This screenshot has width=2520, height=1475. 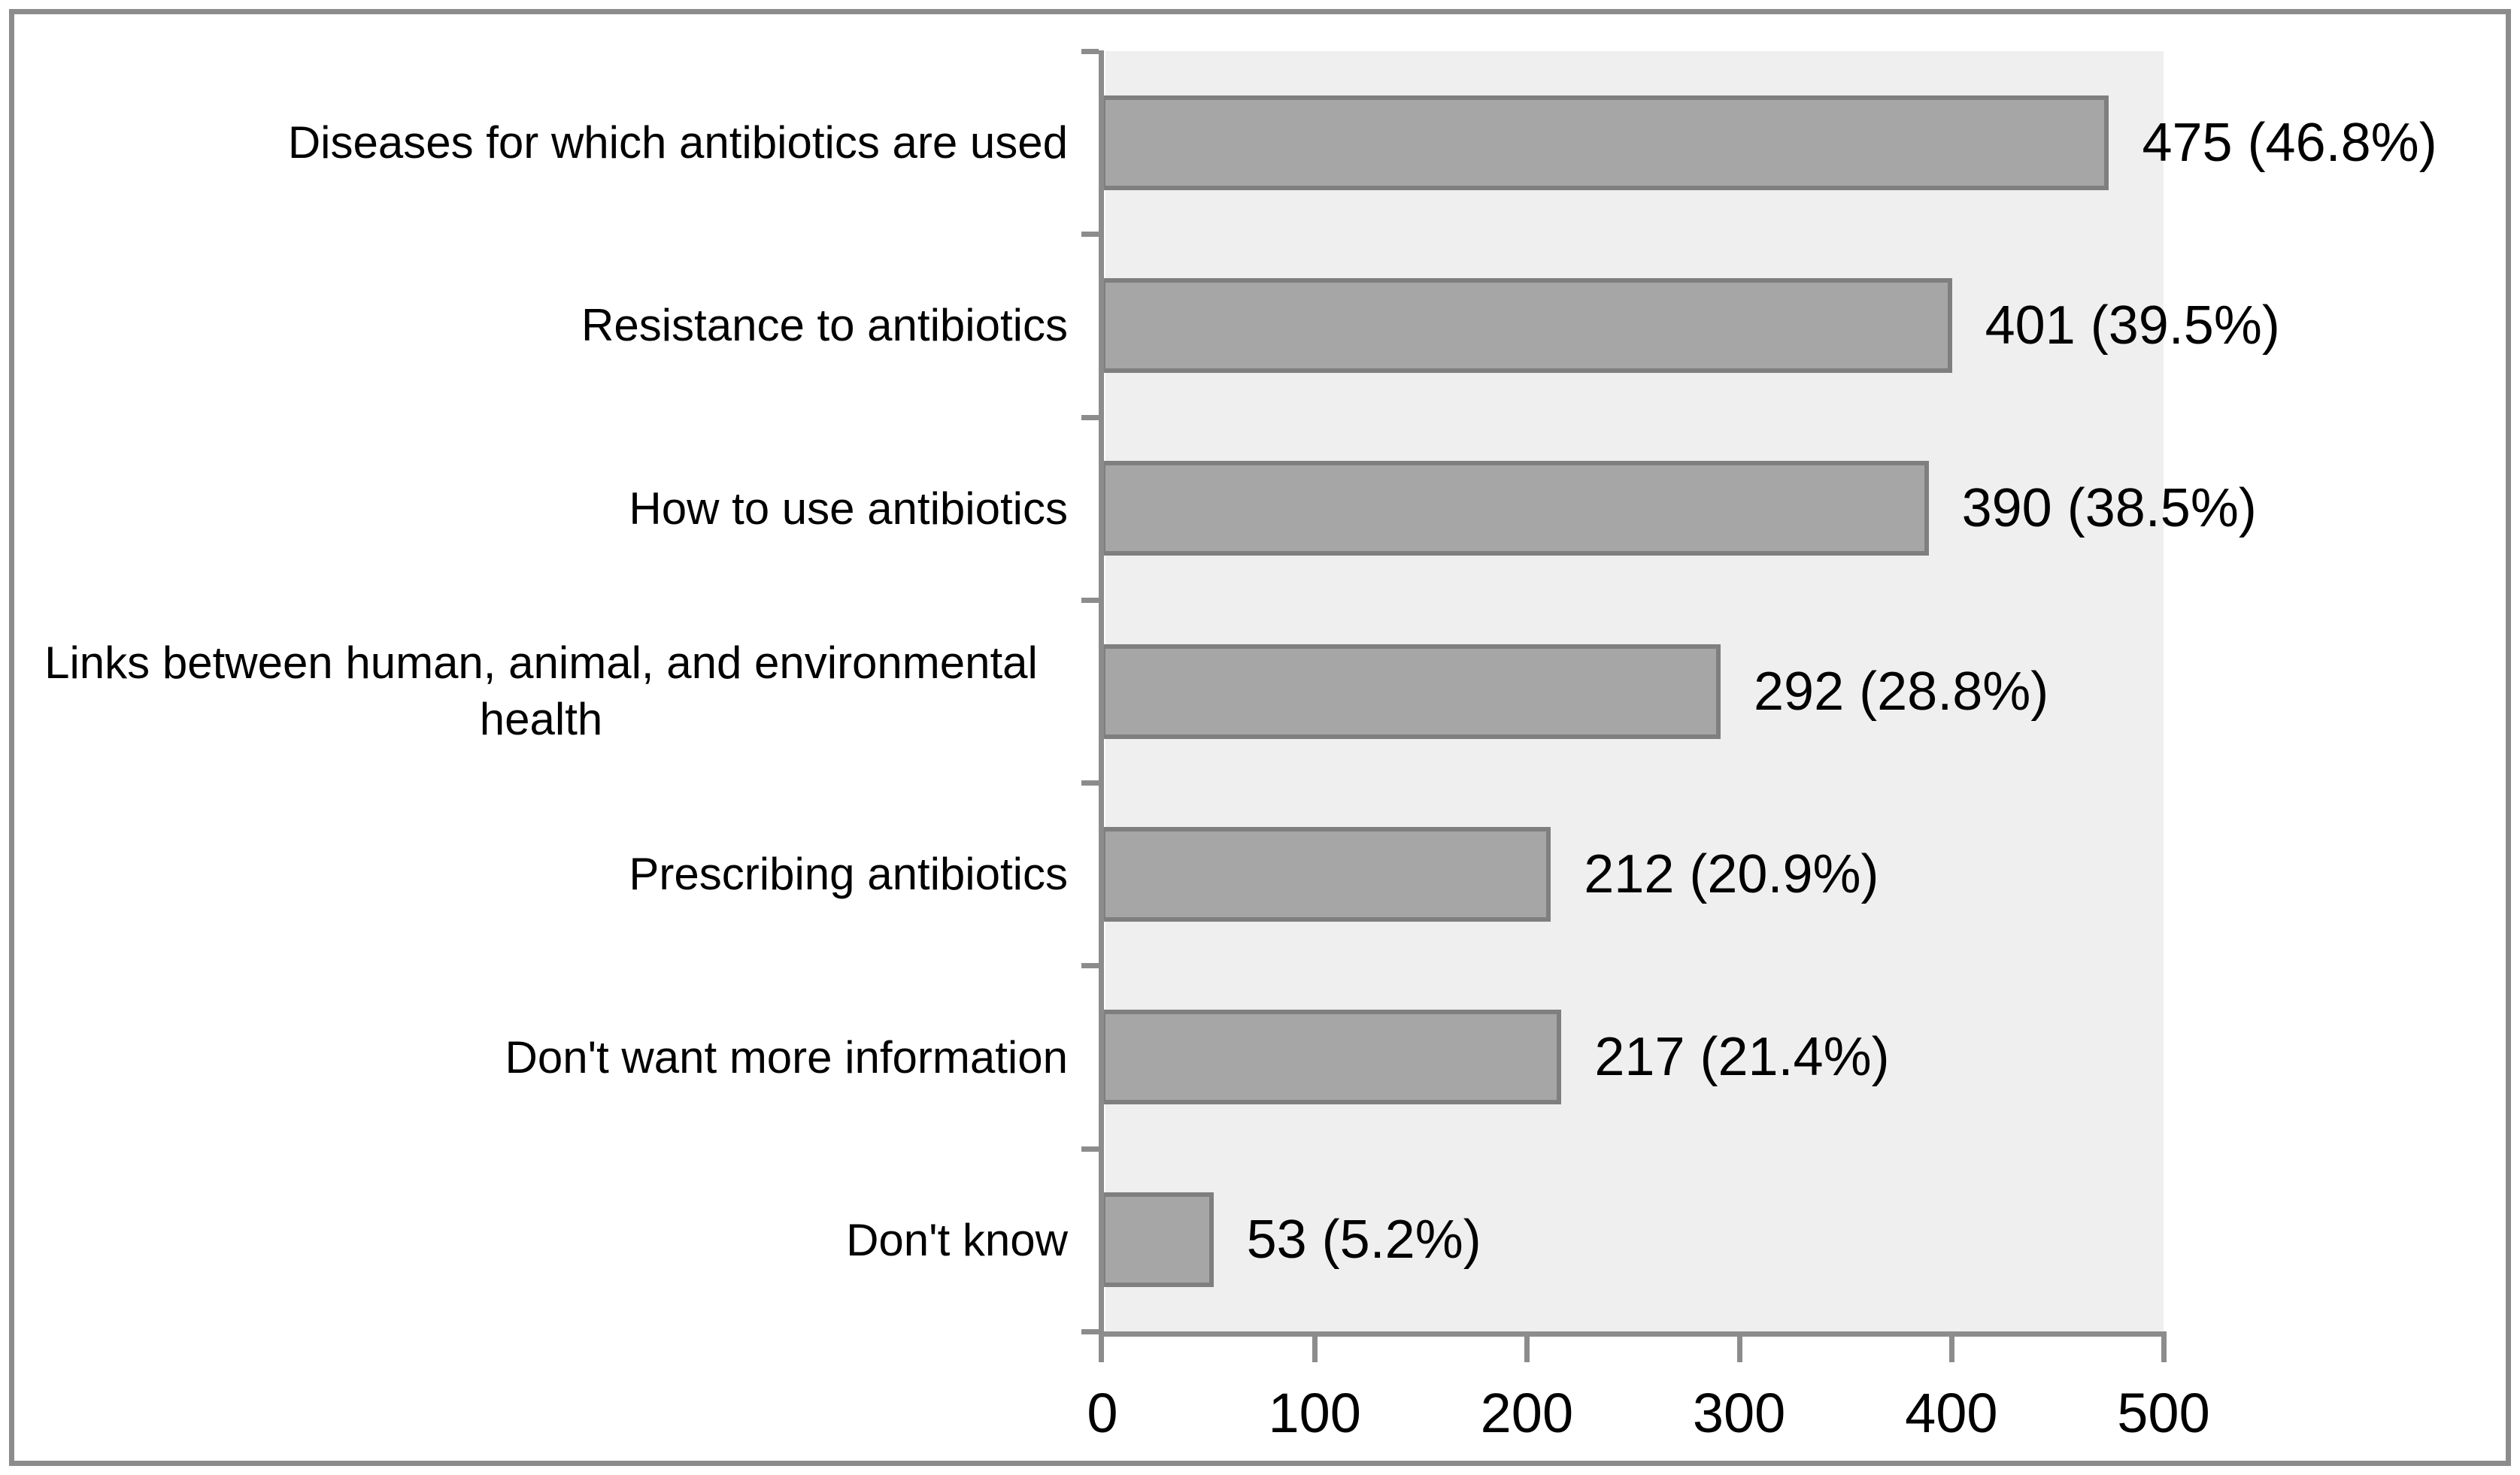 What do you see at coordinates (848, 874) in the screenshot?
I see `category-label: Prescribing antibiotics` at bounding box center [848, 874].